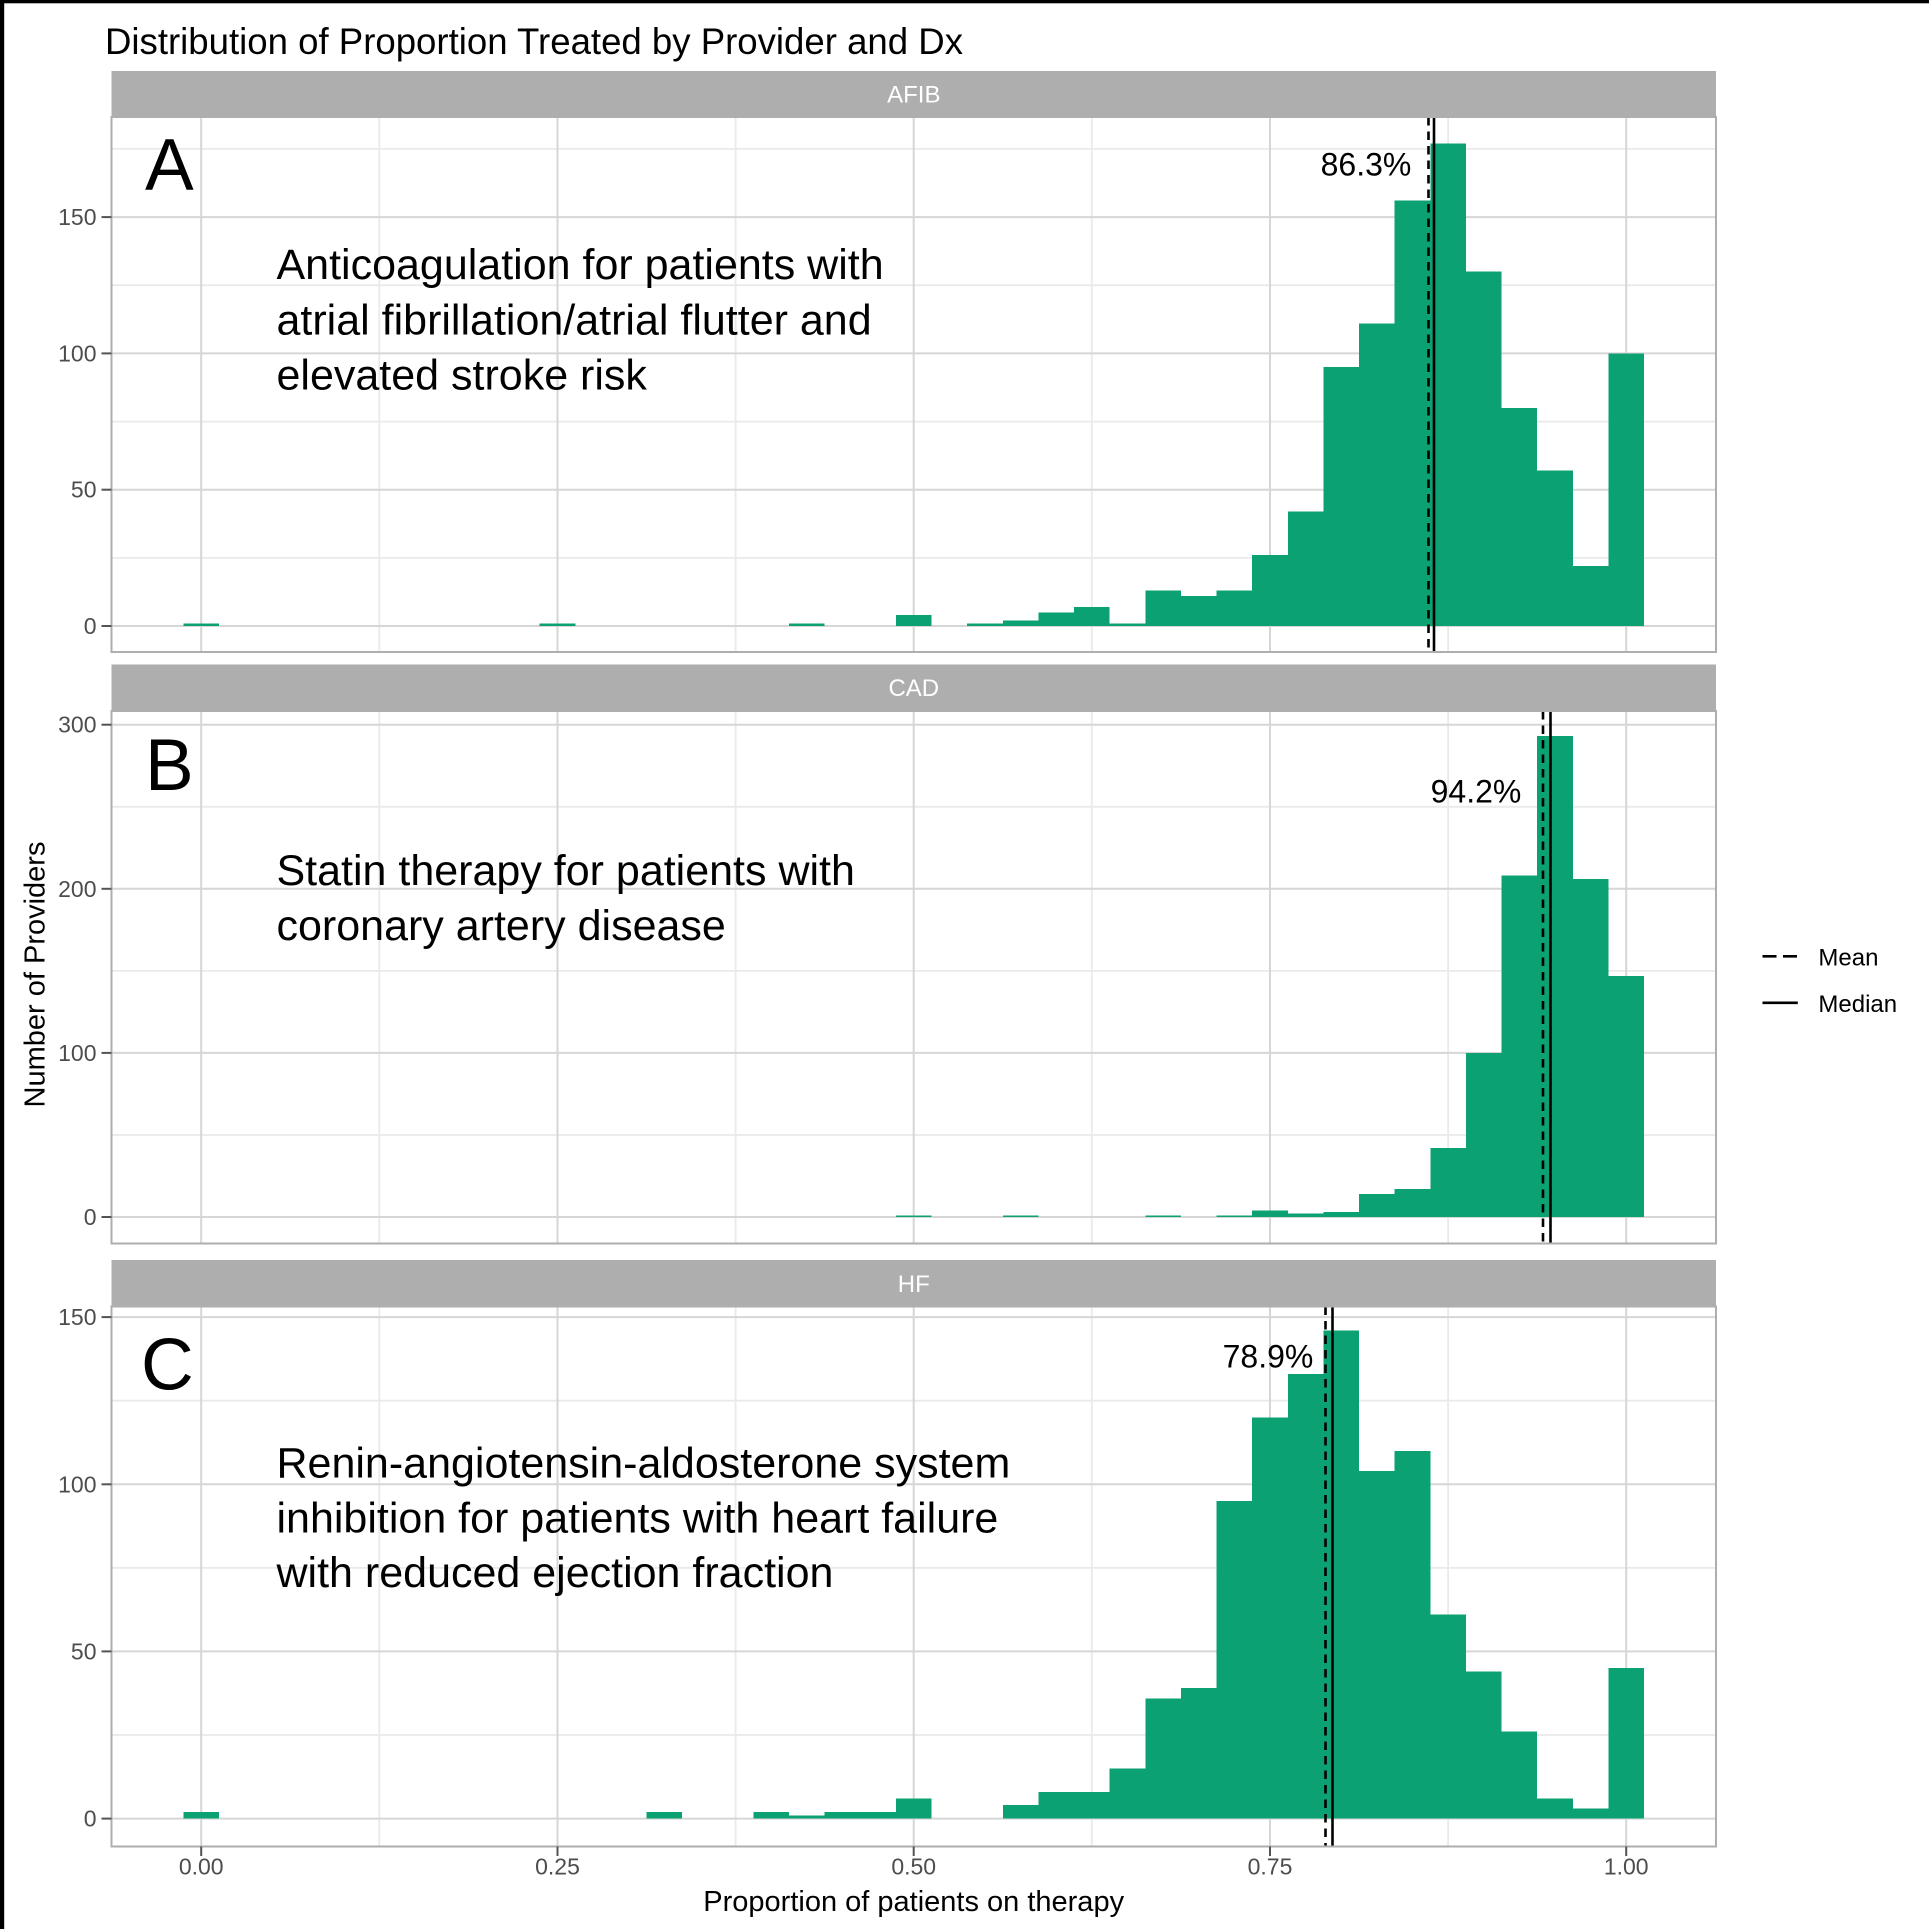 The height and width of the screenshot is (1929, 1929). Describe the element at coordinates (1857, 1004) in the screenshot. I see `svg-text: Median` at that location.